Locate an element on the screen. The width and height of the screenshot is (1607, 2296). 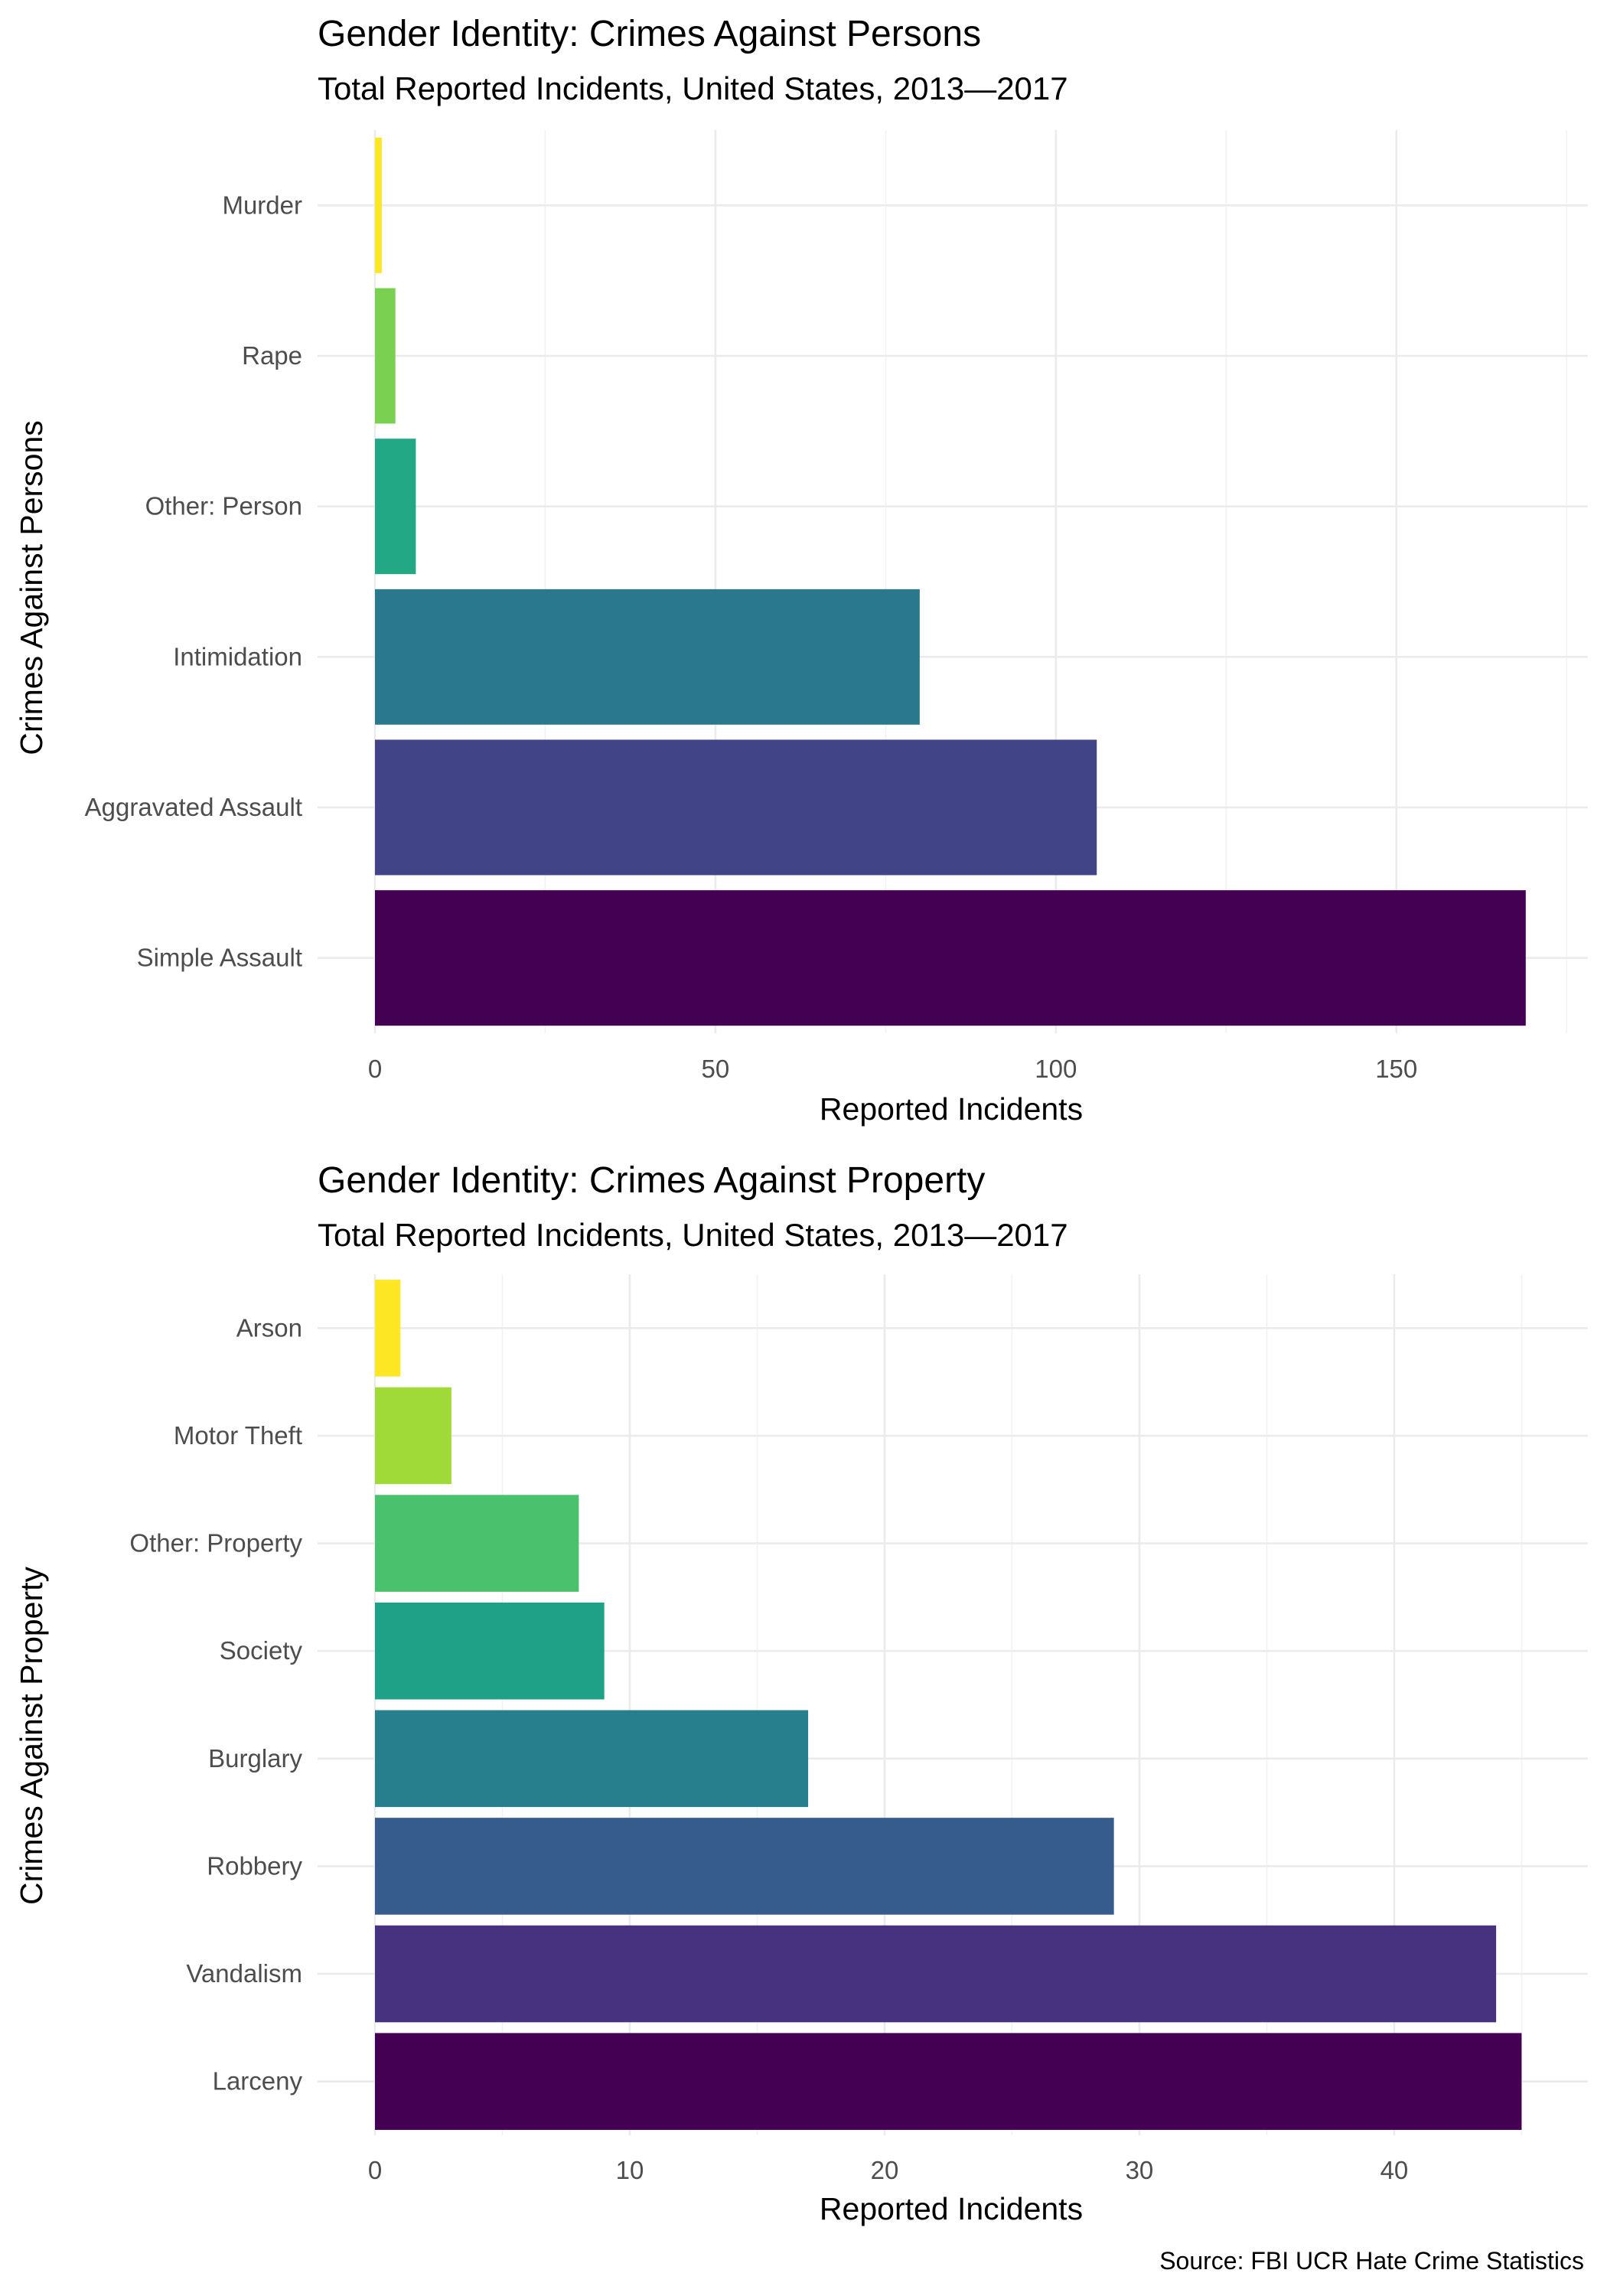
category-label: Society is located at coordinates (262, 1650).